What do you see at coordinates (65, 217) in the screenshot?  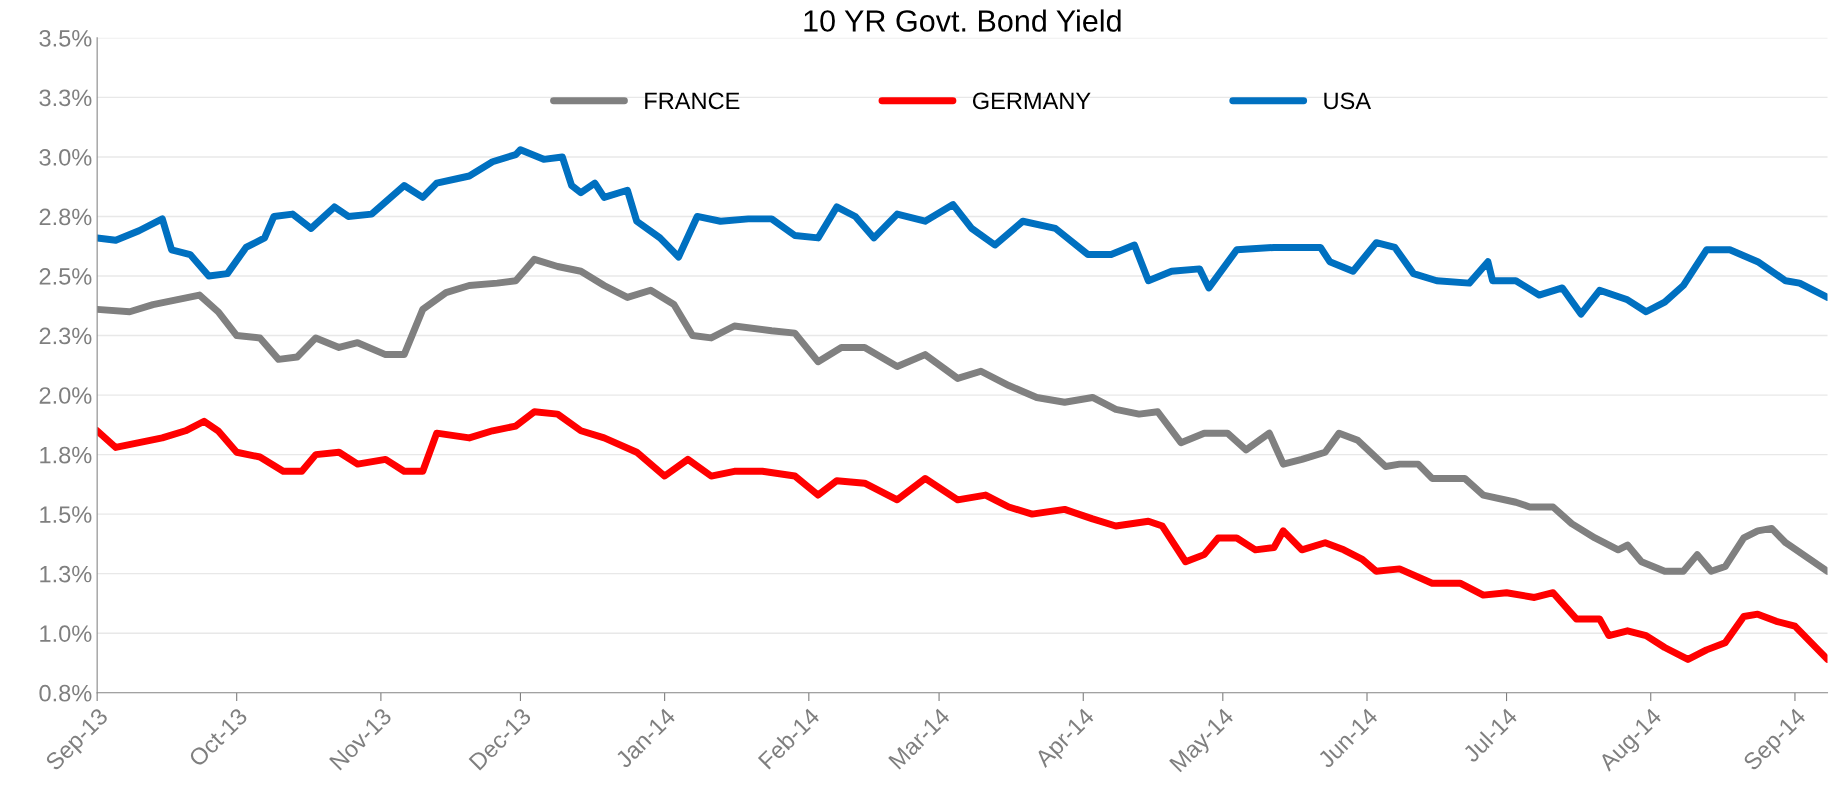 I see `y-tick-label: 2.8%` at bounding box center [65, 217].